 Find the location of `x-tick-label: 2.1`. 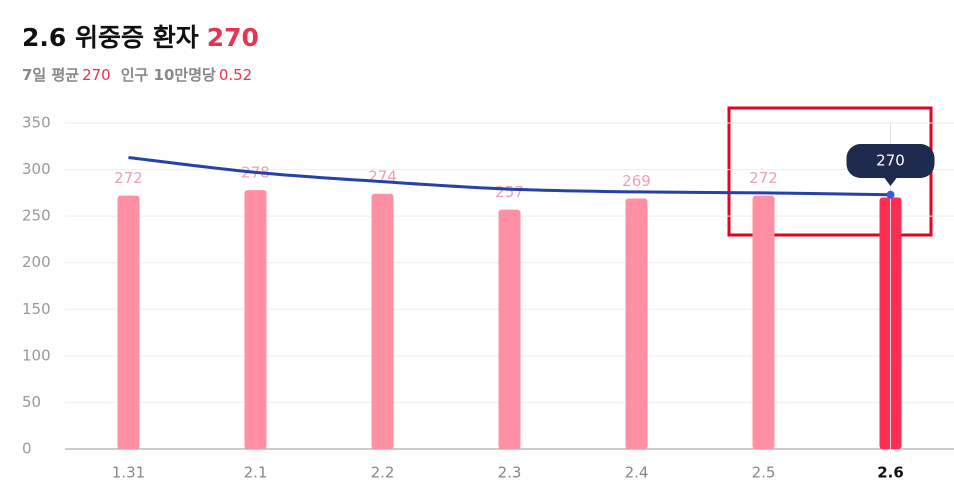

x-tick-label: 2.1 is located at coordinates (256, 473).